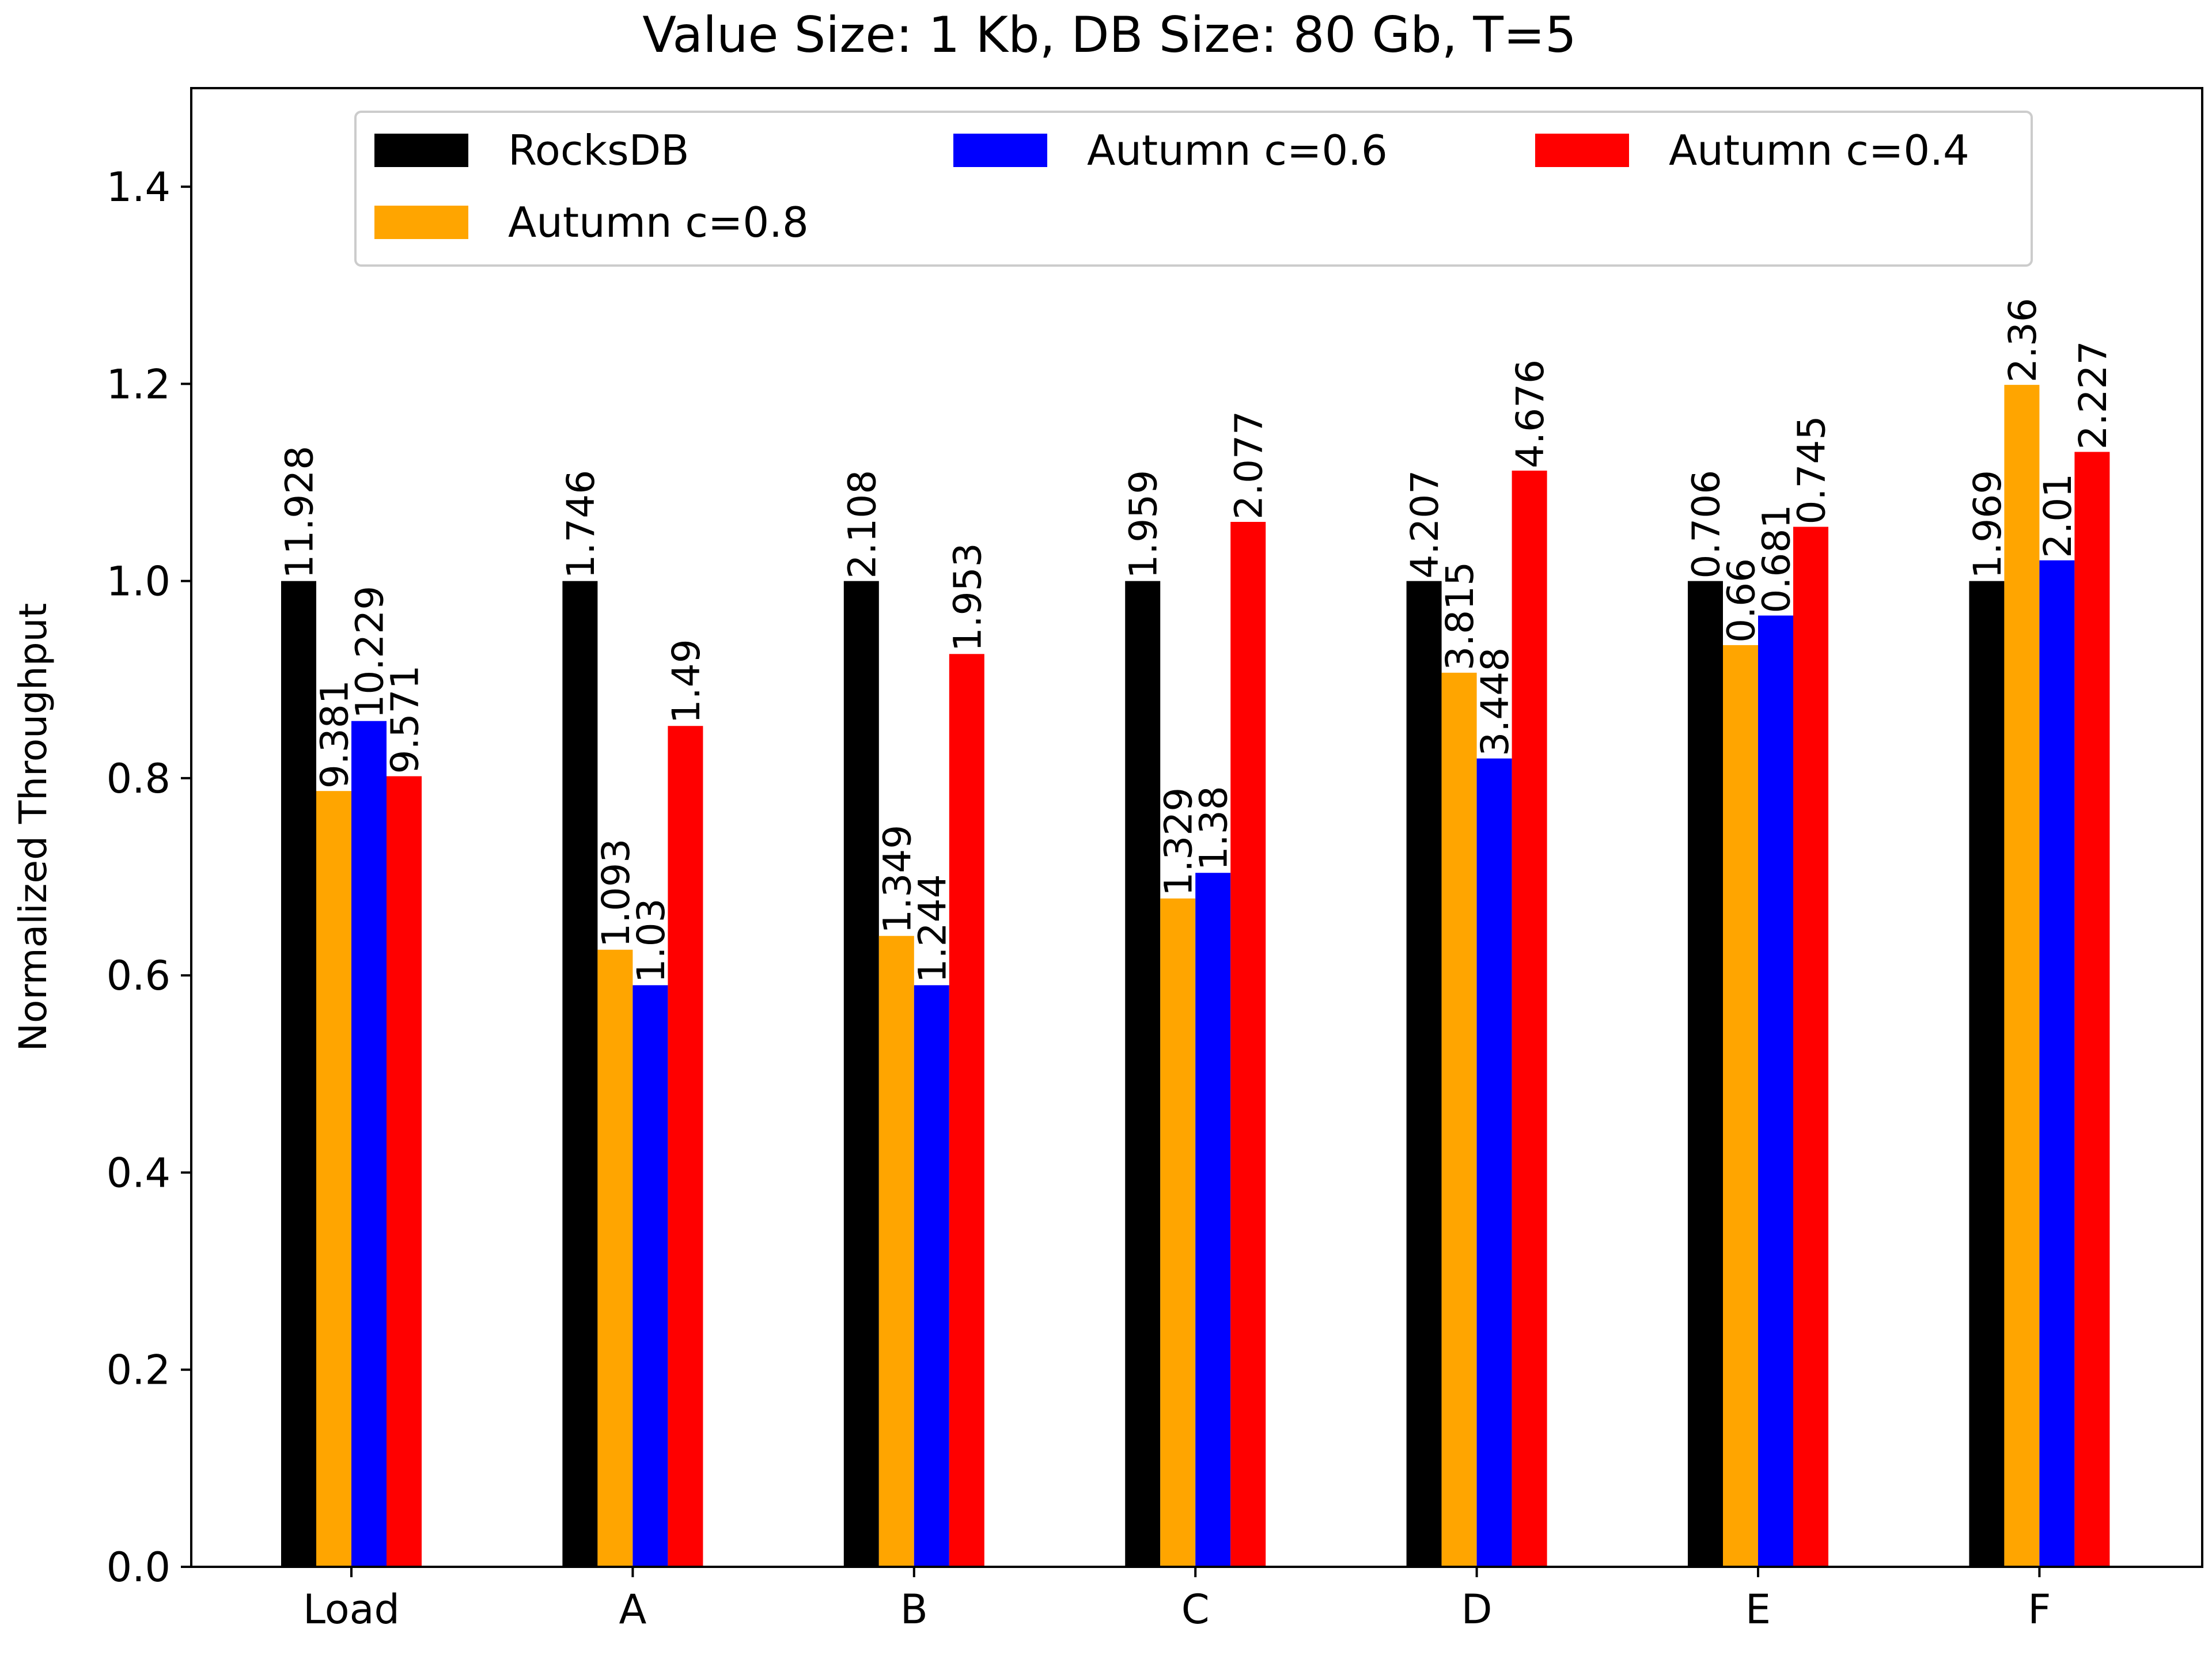 The height and width of the screenshot is (1659, 2212). Describe the element at coordinates (2093, 395) in the screenshot. I see `bar-value-label: 2.227` at that location.